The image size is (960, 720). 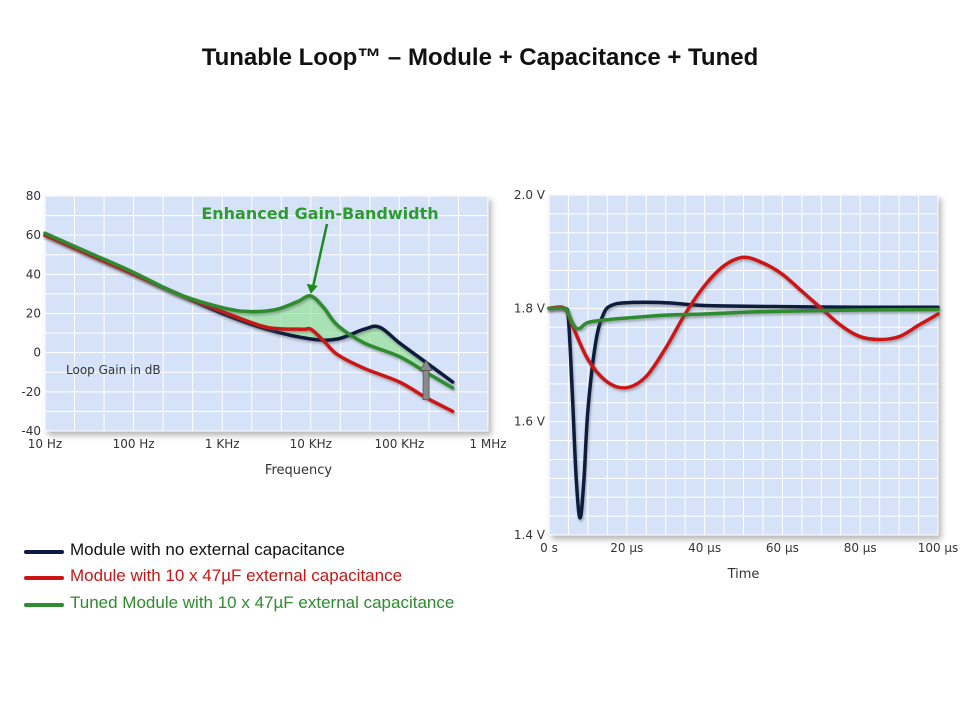 I want to click on y-tick-label: 80, so click(x=33, y=196).